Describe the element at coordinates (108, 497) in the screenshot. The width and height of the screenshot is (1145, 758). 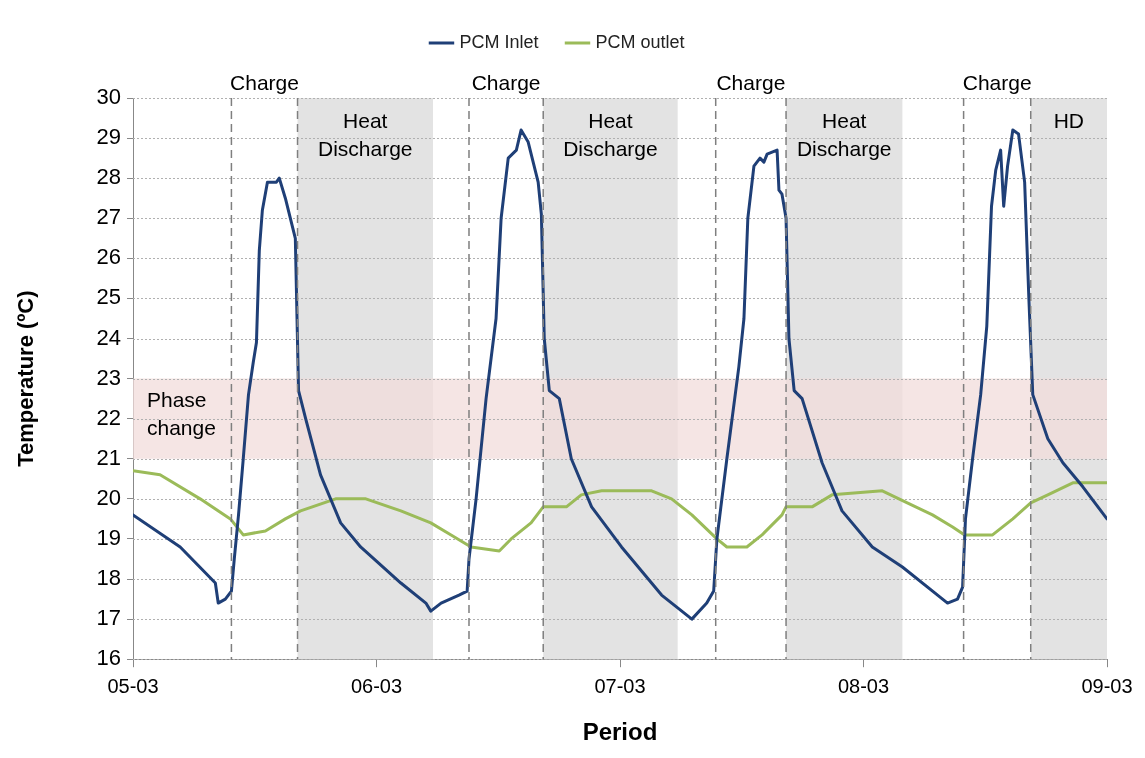
I see `y-tick-label: 20` at that location.